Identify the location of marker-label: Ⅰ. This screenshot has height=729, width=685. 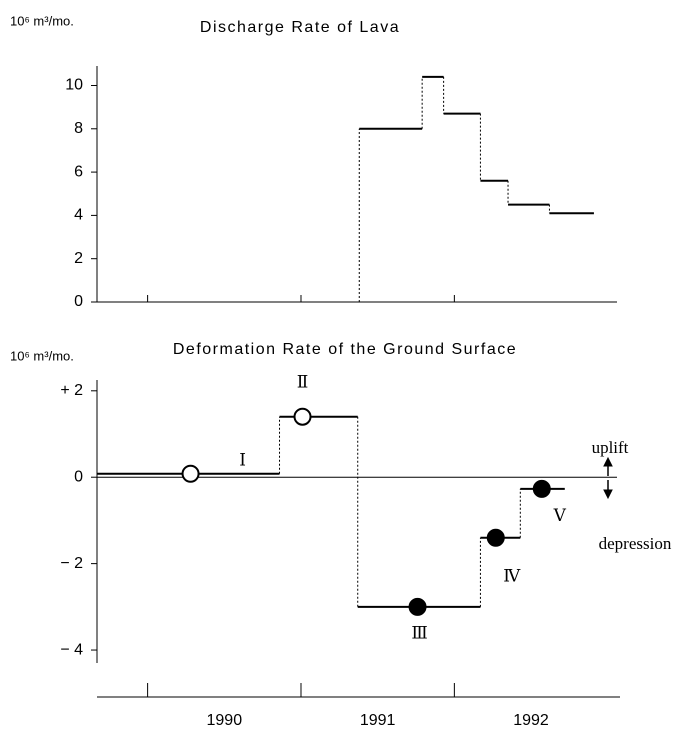
(242, 460).